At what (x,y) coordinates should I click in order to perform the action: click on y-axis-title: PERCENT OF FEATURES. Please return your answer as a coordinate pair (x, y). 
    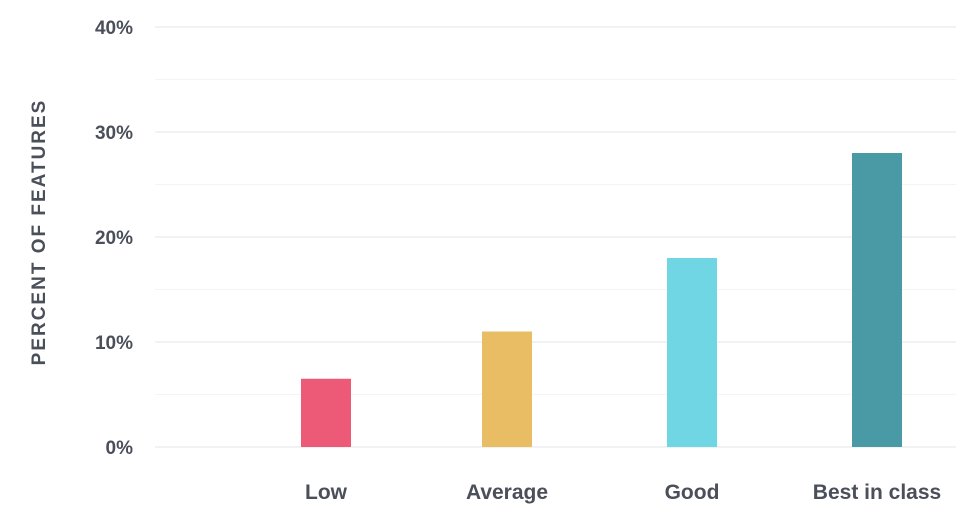
    Looking at the image, I should click on (39, 232).